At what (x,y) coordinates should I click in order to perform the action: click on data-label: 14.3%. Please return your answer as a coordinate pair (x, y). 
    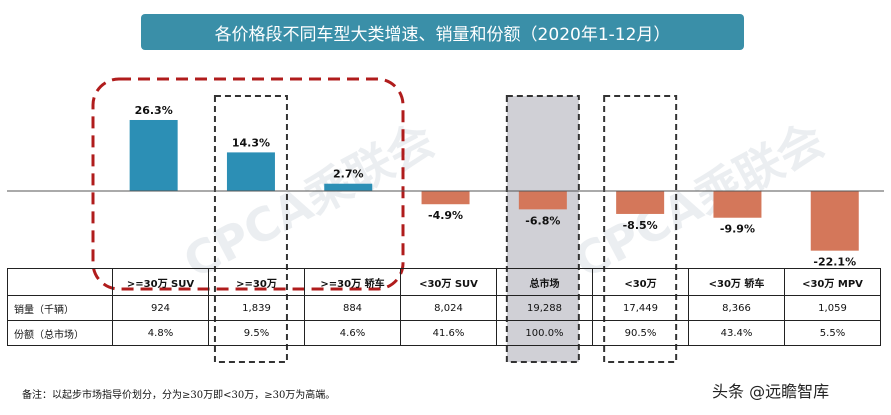
    Looking at the image, I should click on (251, 142).